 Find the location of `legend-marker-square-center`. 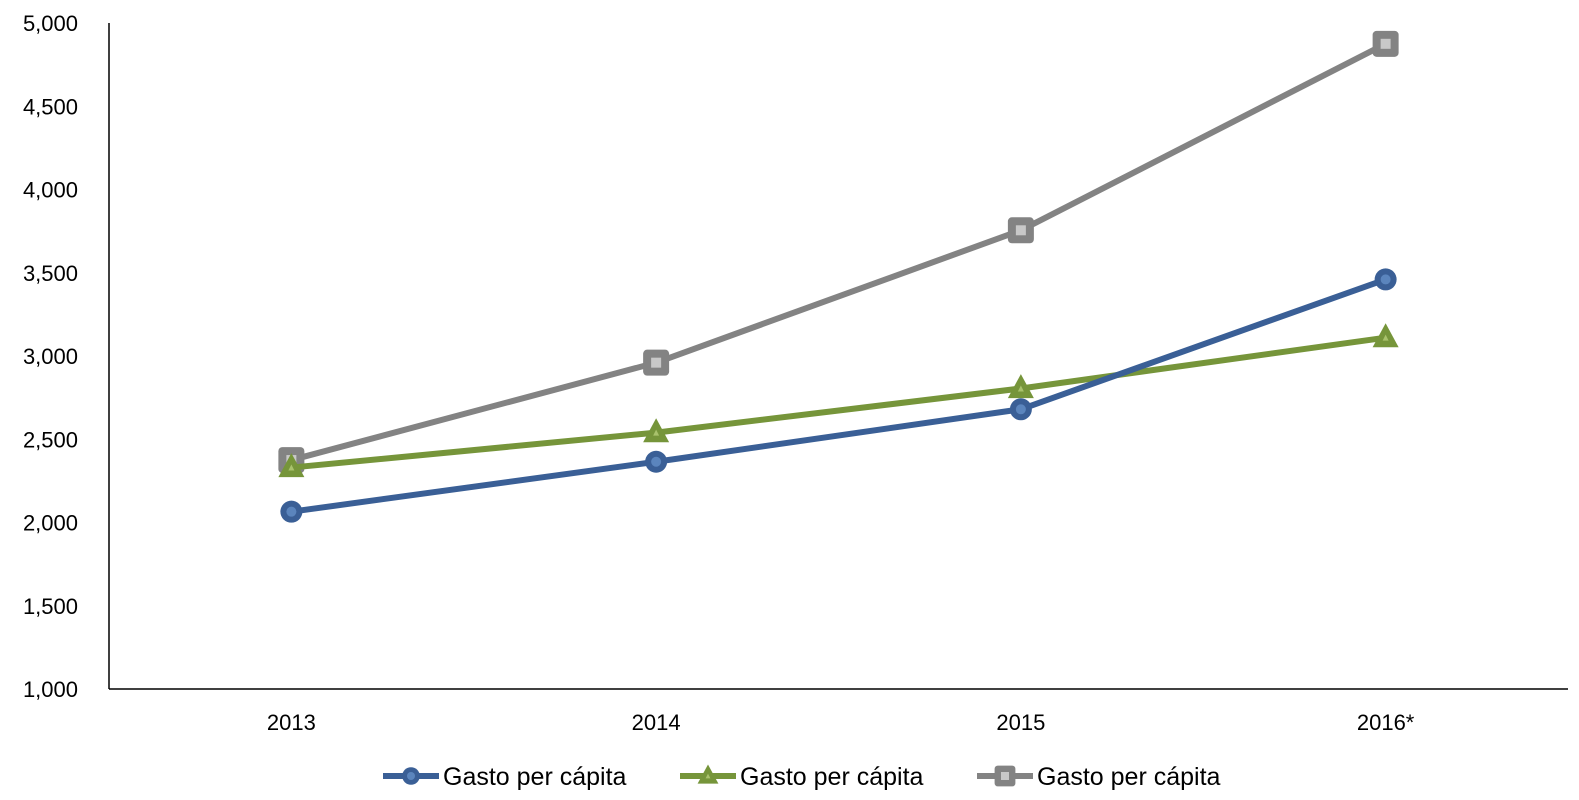

legend-marker-square-center is located at coordinates (1005, 776).